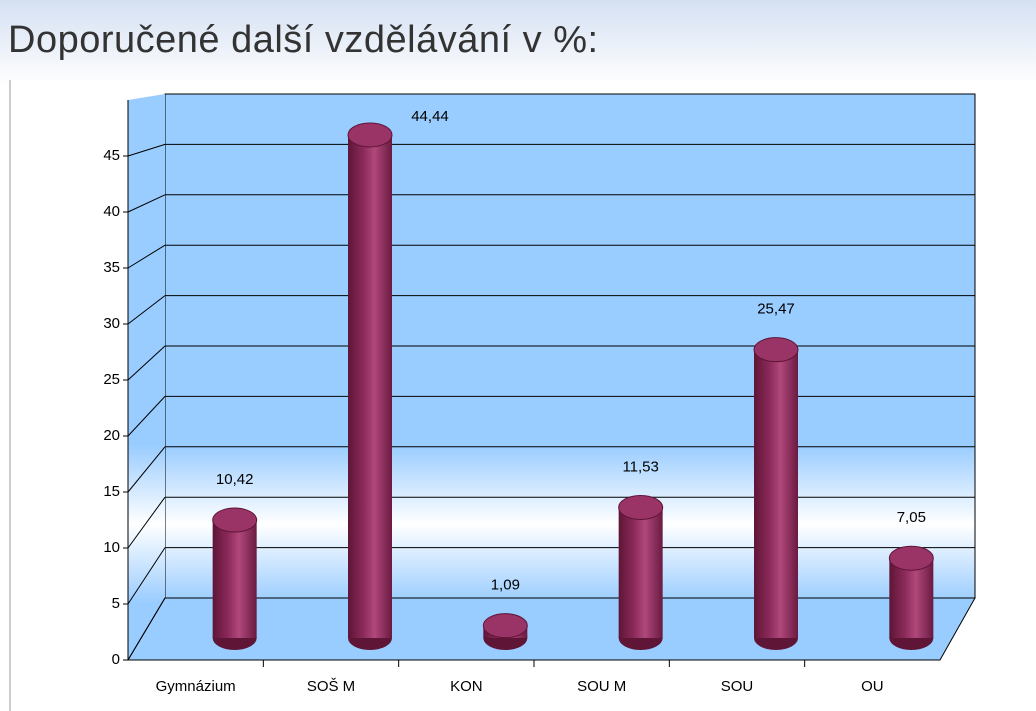  Describe the element at coordinates (111, 211) in the screenshot. I see `y-tick-label: 40` at that location.